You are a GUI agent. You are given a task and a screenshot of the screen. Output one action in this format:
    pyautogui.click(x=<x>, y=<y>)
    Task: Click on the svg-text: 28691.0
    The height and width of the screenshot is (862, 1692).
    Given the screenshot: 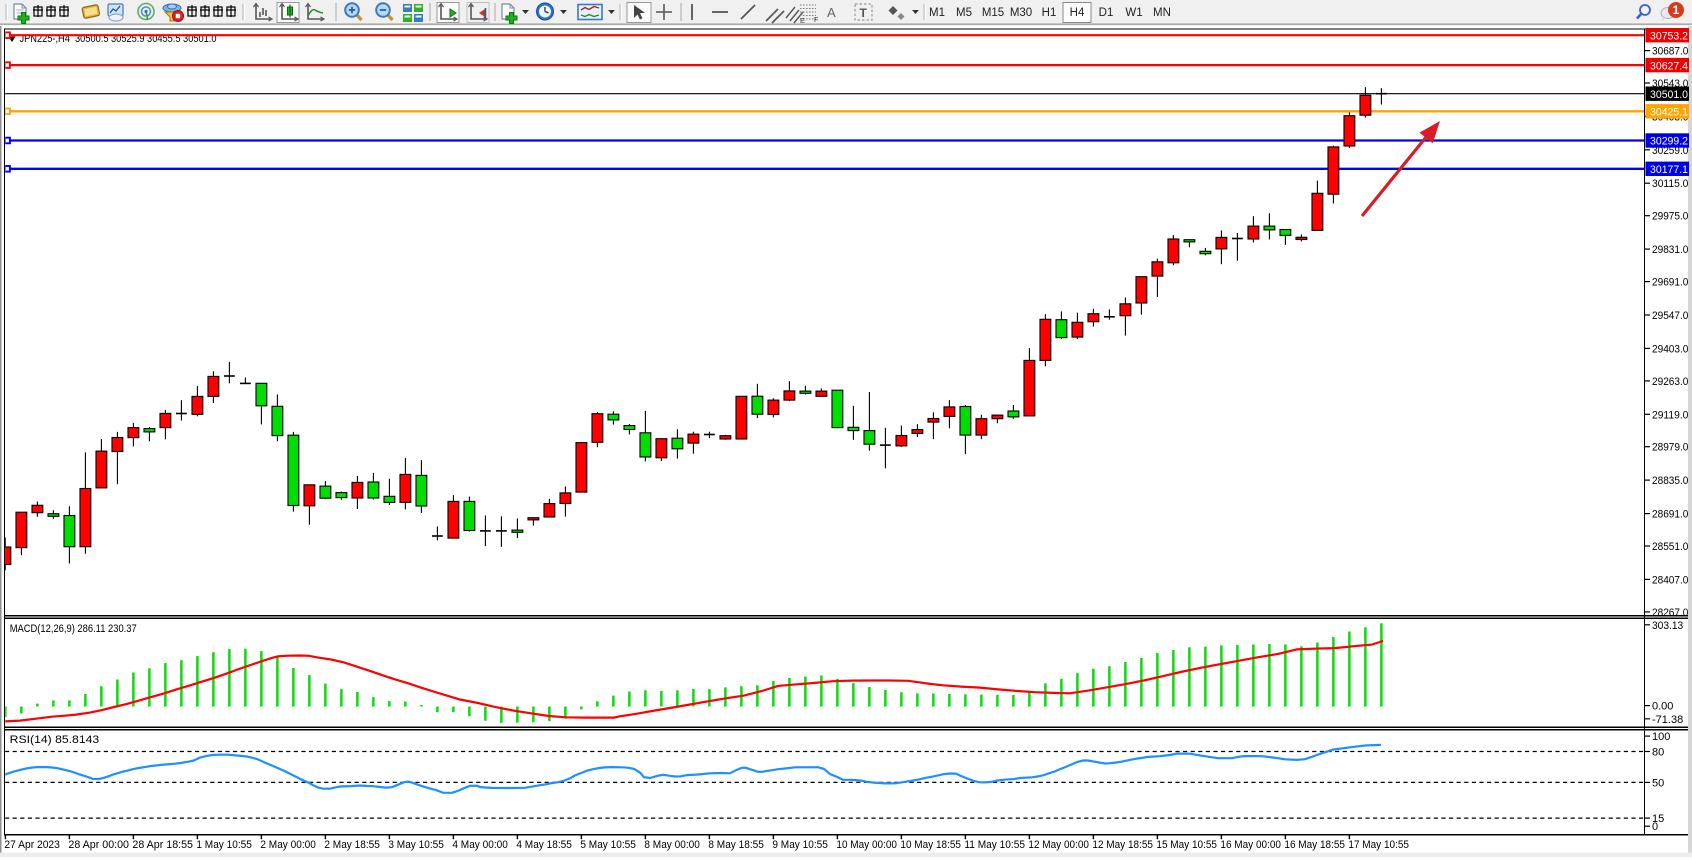 What is the action you would take?
    pyautogui.click(x=1670, y=515)
    